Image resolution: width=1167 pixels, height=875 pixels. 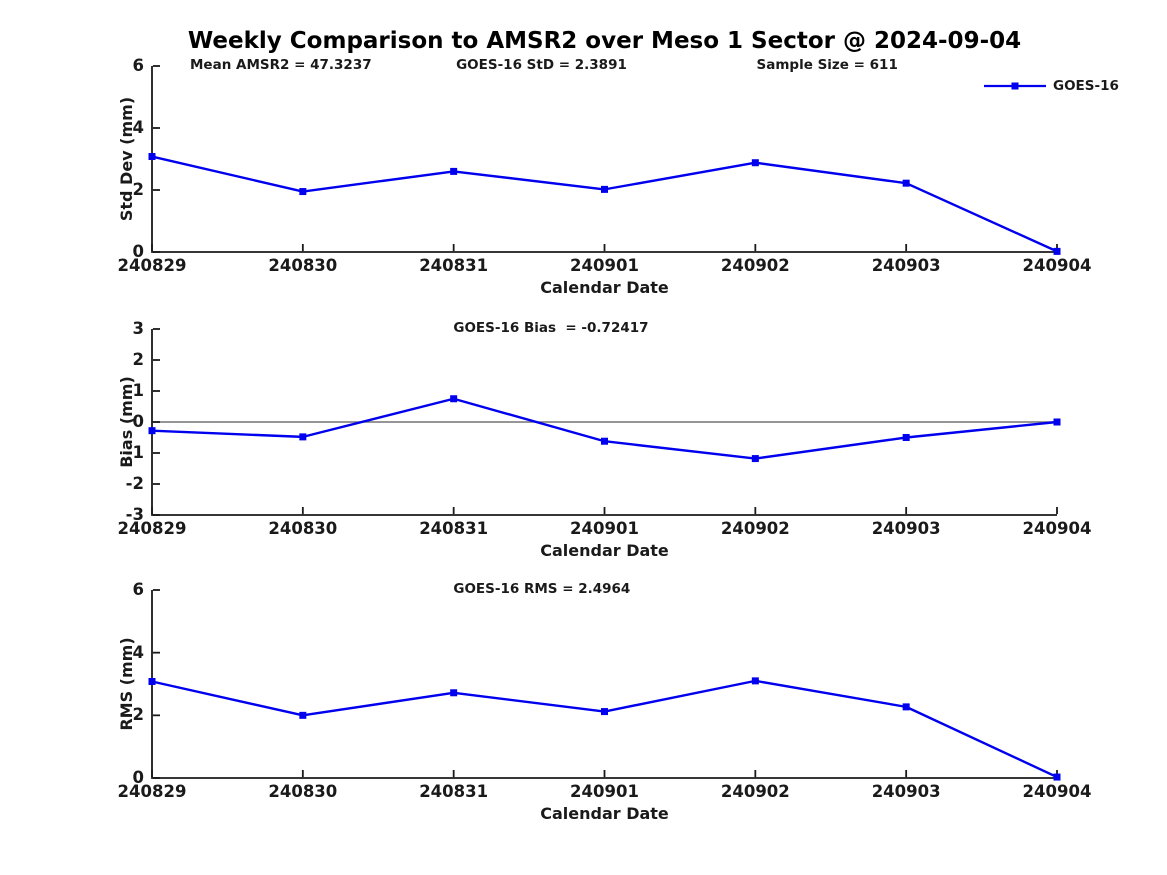 I want to click on rms-y-tick-label: 4, so click(x=138, y=652).